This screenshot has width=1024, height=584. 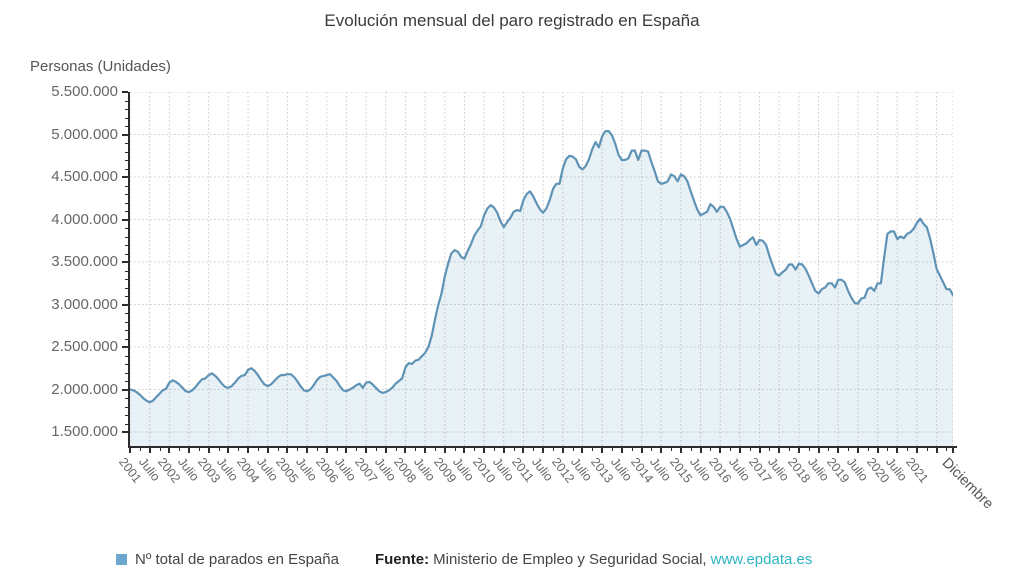 I want to click on y-tick-label: 5.500.000, so click(x=84, y=91).